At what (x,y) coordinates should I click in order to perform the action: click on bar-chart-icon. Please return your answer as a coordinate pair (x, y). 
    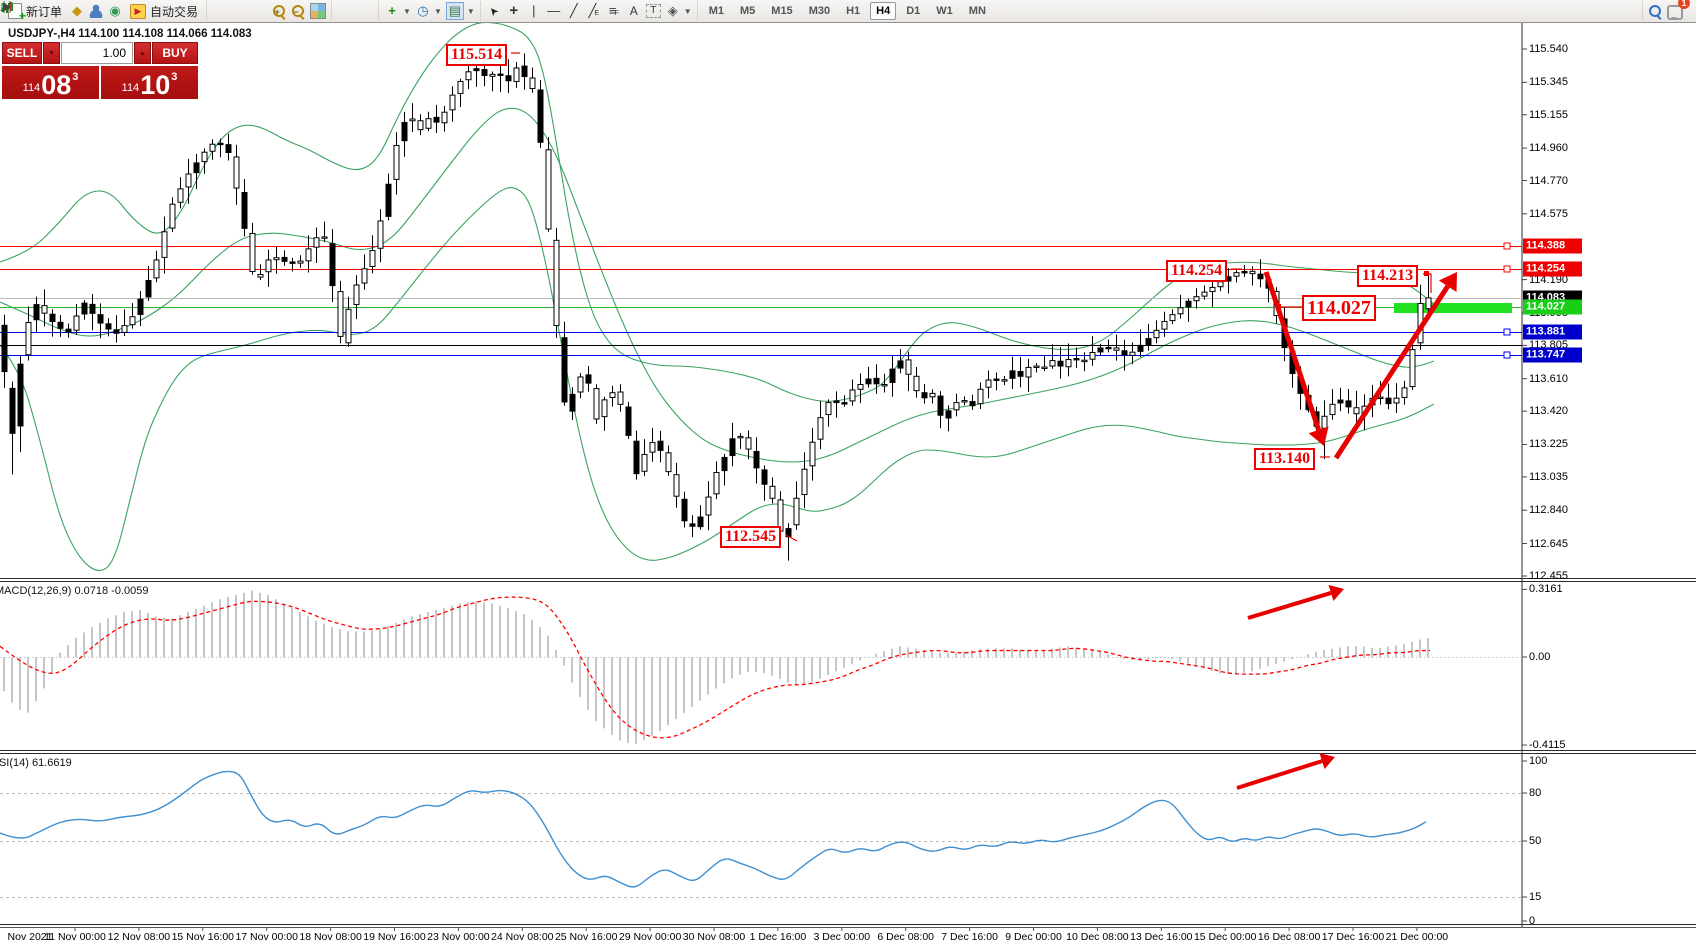
    Looking at the image, I should click on (115, 10).